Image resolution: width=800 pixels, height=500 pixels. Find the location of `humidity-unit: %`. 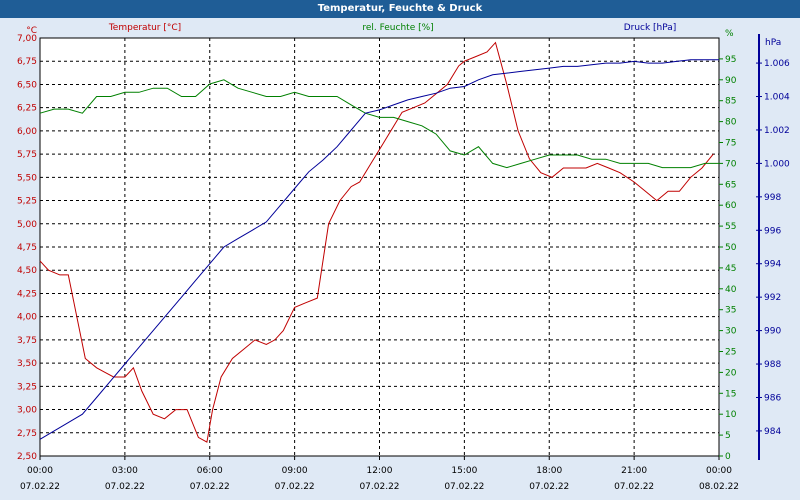

humidity-unit: % is located at coordinates (729, 34).